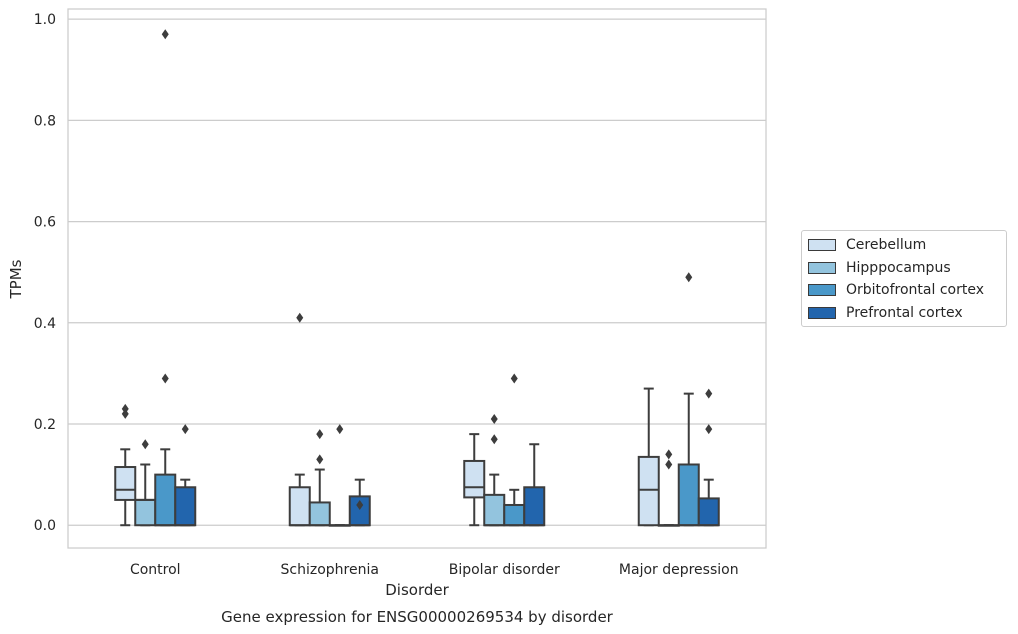 This screenshot has width=1018, height=634. What do you see at coordinates (822, 313) in the screenshot?
I see `legend-swatch-prefrontal-cortex` at bounding box center [822, 313].